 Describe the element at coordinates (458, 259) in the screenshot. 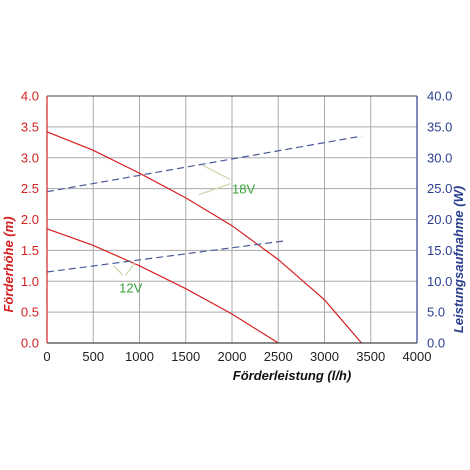

I see `y-right-axis-title: Leistungsaufnahme (W)` at that location.